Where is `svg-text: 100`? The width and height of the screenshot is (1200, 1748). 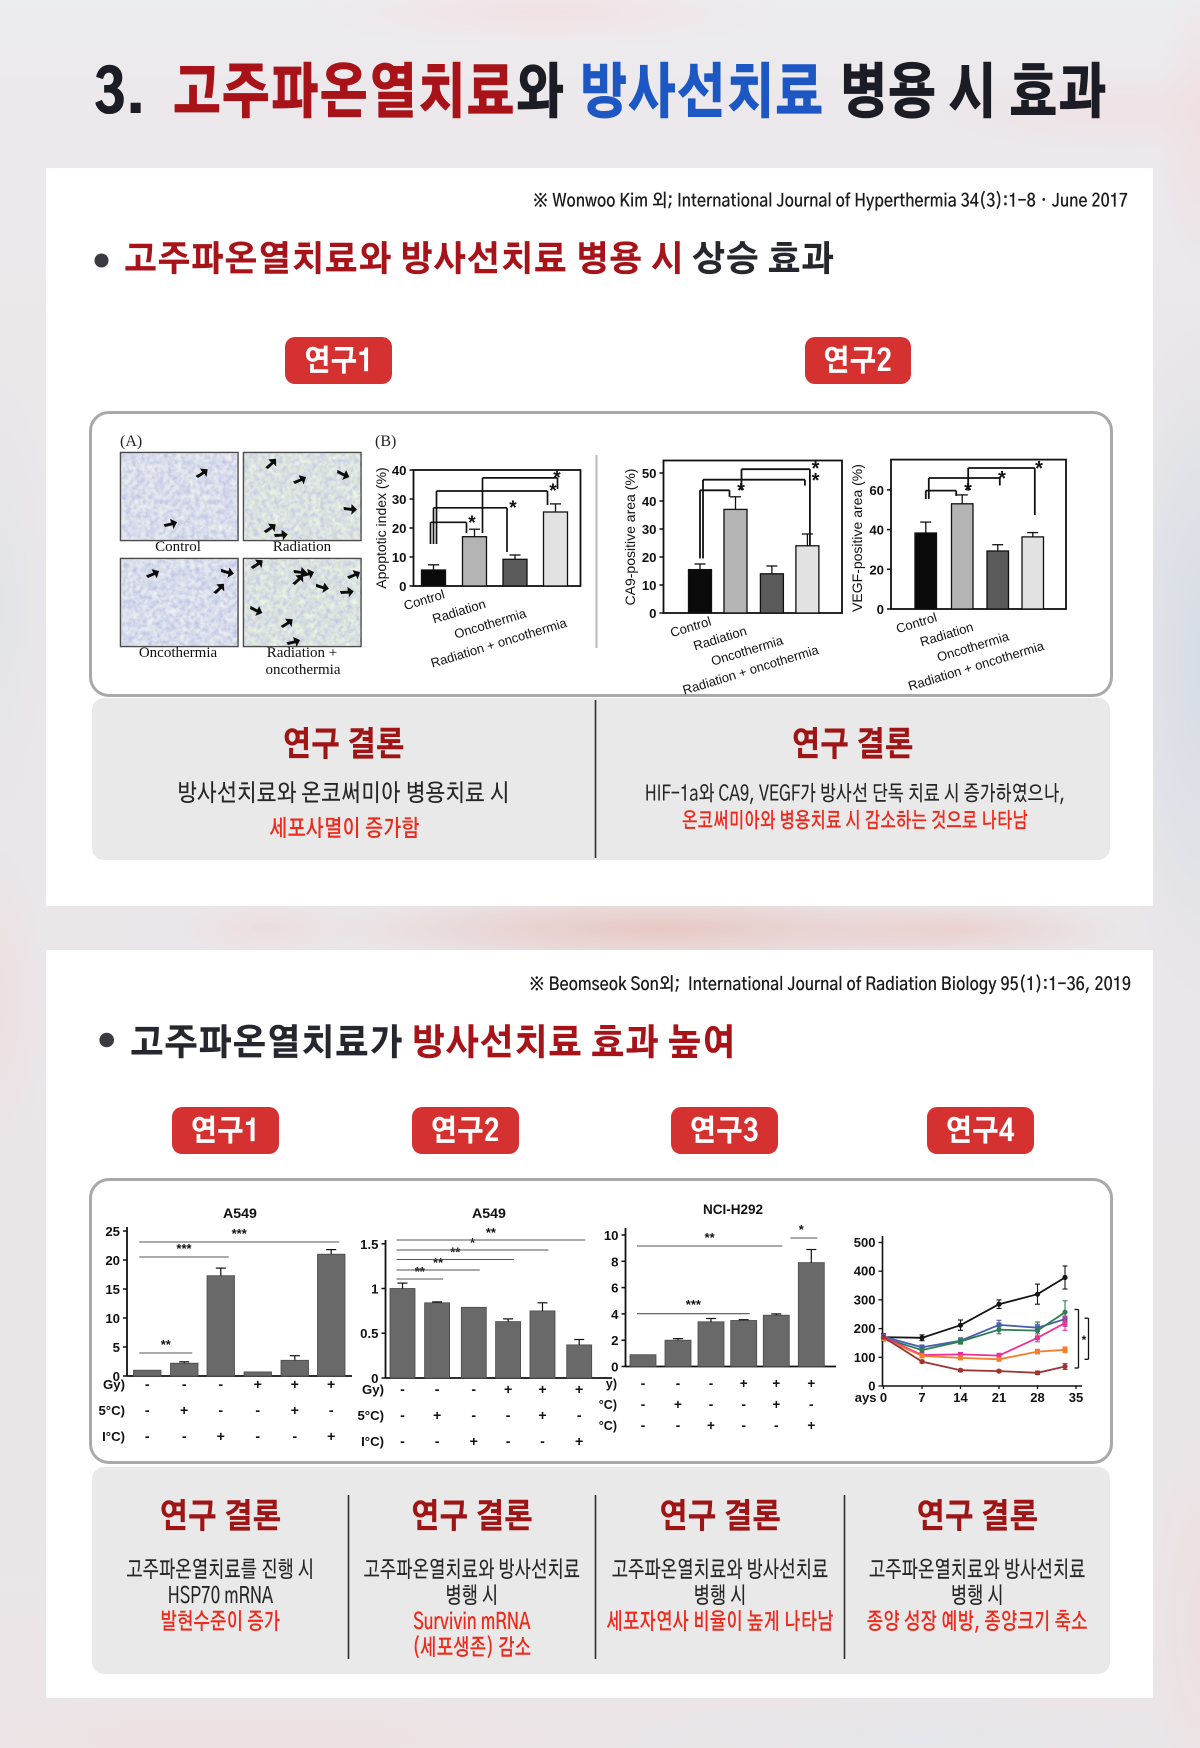
svg-text: 100 is located at coordinates (865, 1357).